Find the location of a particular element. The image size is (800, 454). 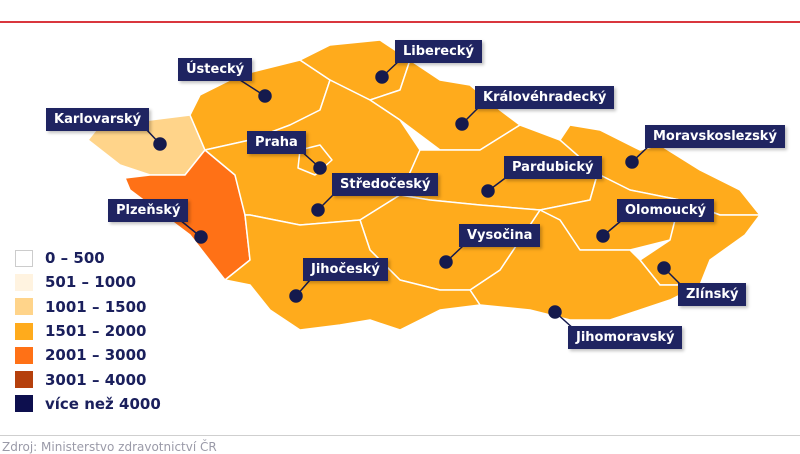

legend-label: 1501 – 2000 is located at coordinates (96, 331).